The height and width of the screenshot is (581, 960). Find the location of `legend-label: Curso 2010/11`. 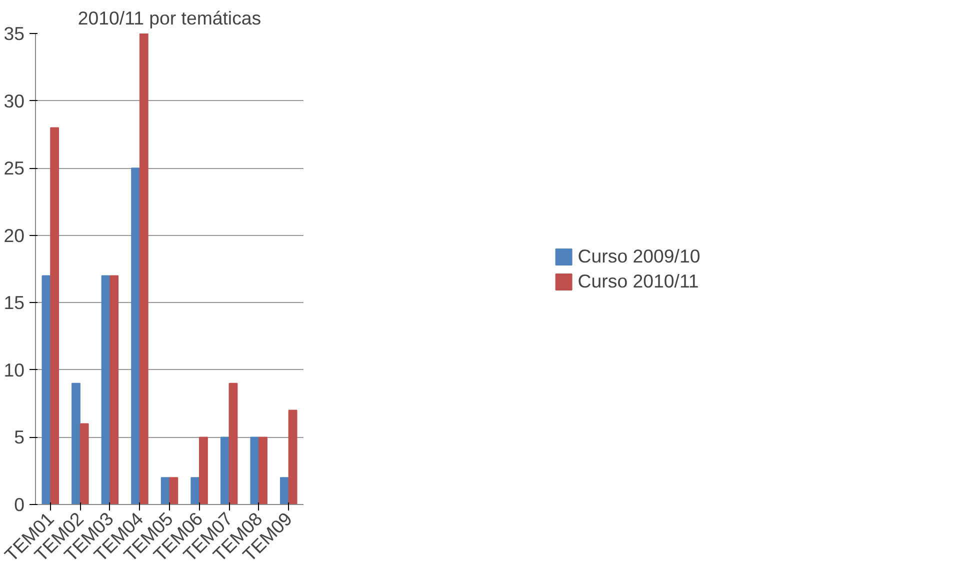

legend-label: Curso 2010/11 is located at coordinates (638, 281).